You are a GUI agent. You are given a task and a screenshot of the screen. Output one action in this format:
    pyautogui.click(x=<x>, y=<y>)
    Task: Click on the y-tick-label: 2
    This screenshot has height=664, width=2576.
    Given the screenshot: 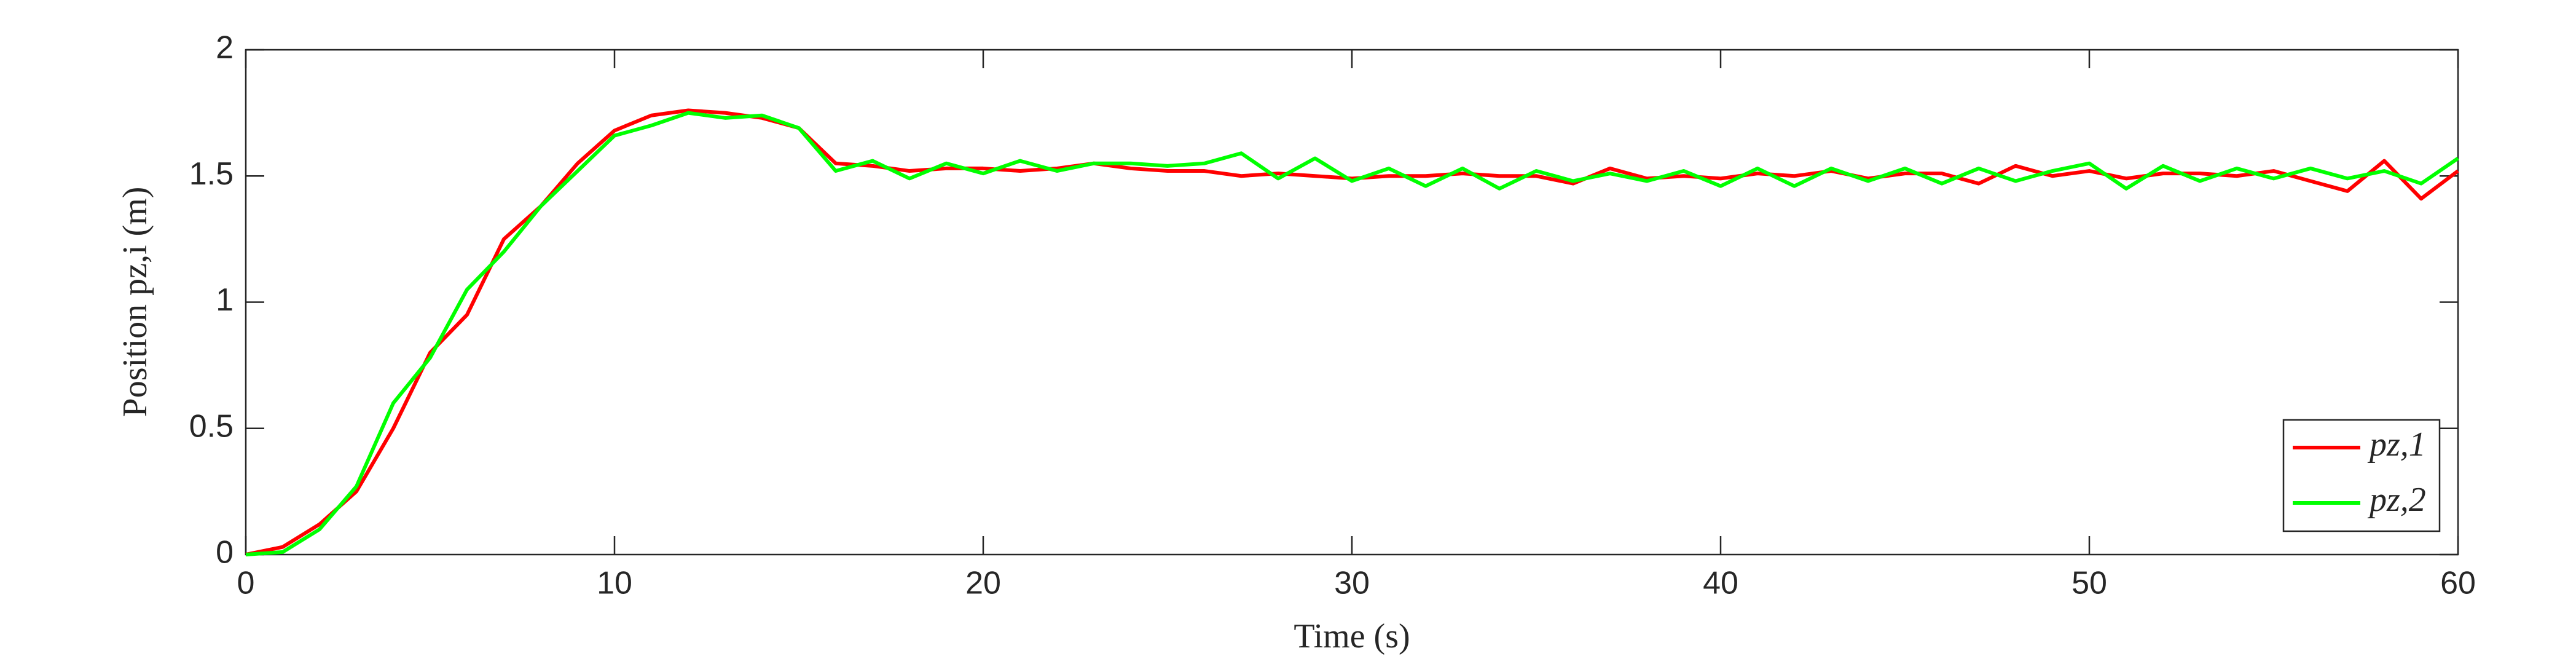 What is the action you would take?
    pyautogui.click(x=225, y=48)
    